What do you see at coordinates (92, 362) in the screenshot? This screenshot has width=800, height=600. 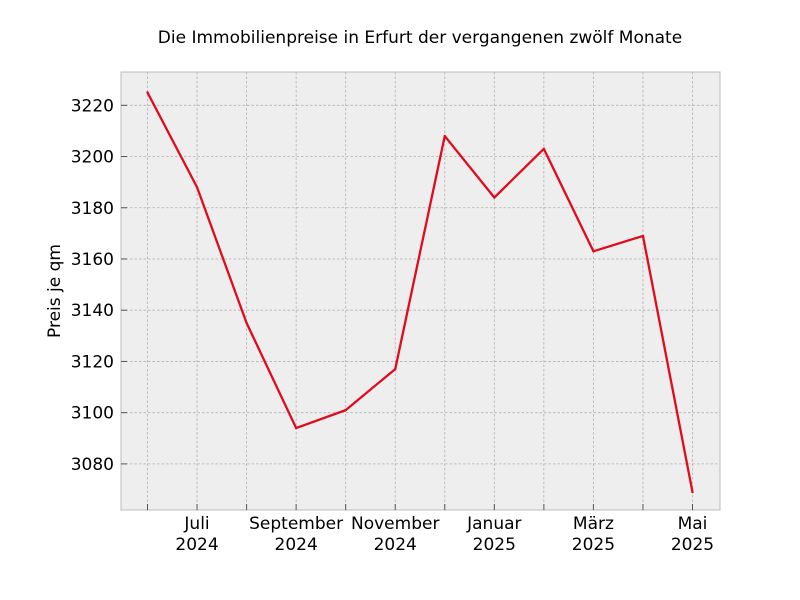 I see `y-tick-label: 3120` at bounding box center [92, 362].